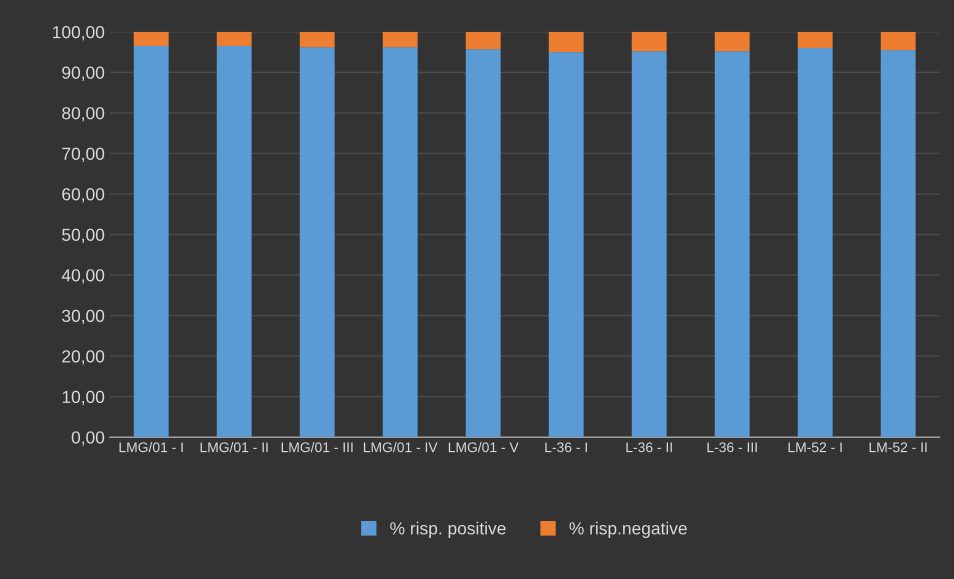 The height and width of the screenshot is (579, 954). Describe the element at coordinates (83, 276) in the screenshot. I see `y-tick-label: 40,00` at that location.